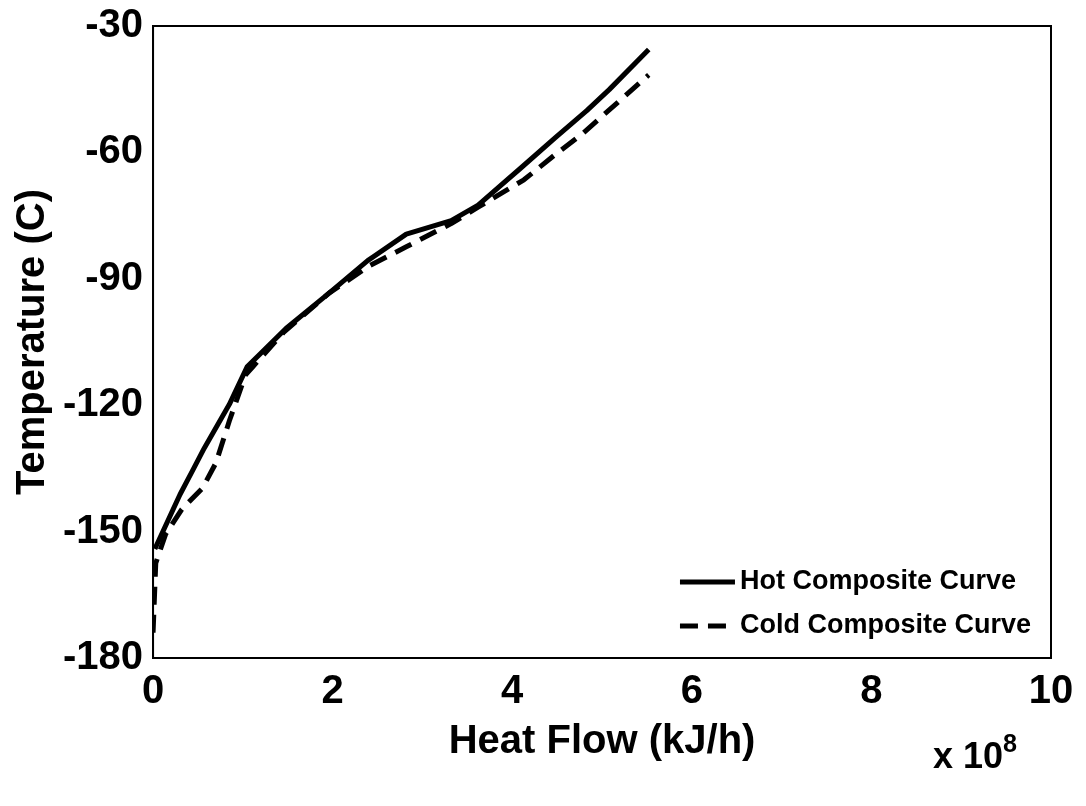 This screenshot has height=806, width=1086. What do you see at coordinates (30, 342) in the screenshot?
I see `y-axis-title: Temperature (C)` at bounding box center [30, 342].